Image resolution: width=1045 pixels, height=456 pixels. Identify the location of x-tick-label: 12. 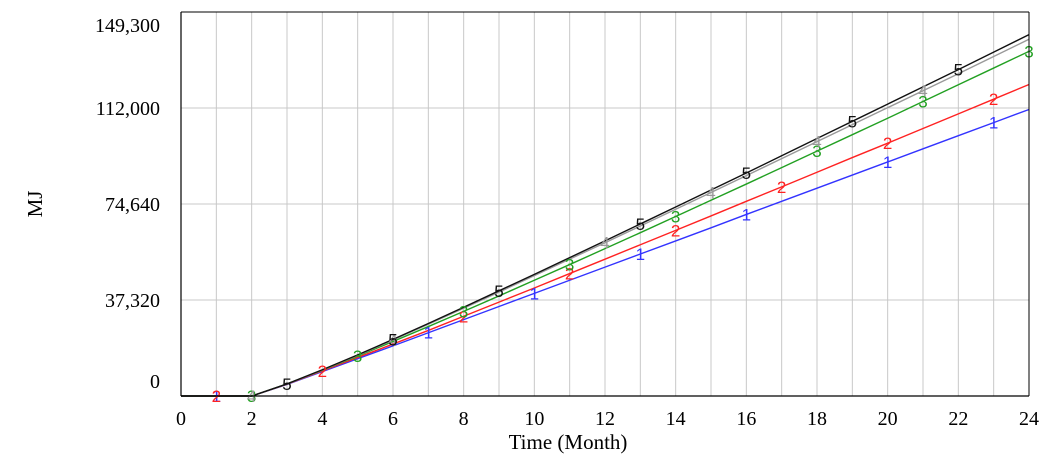
(605, 419).